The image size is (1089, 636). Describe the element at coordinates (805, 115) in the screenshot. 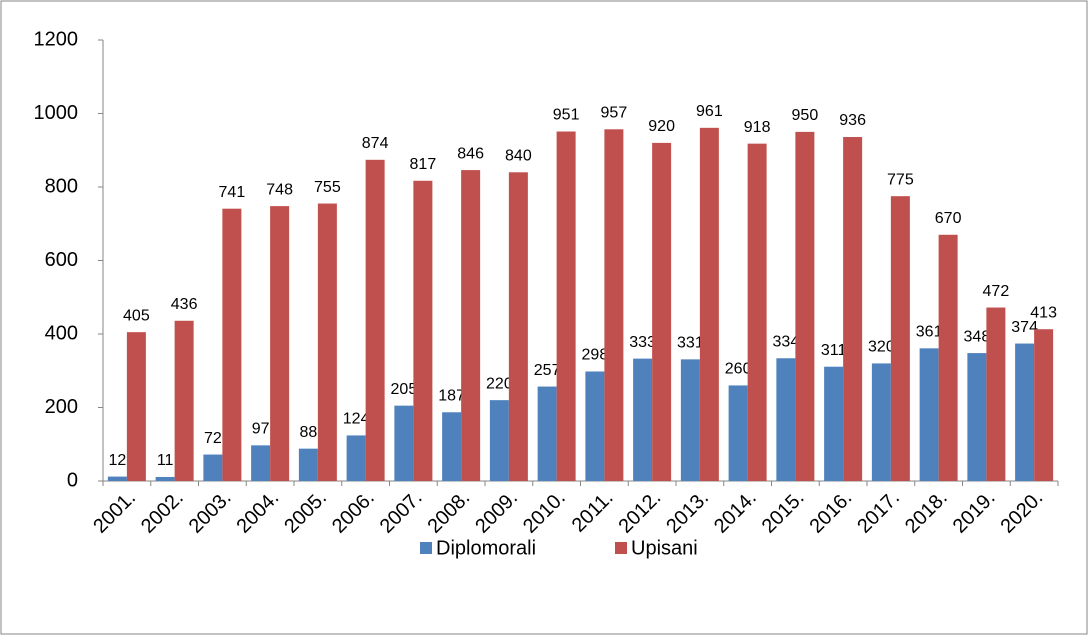

I see `data-label: 950` at that location.